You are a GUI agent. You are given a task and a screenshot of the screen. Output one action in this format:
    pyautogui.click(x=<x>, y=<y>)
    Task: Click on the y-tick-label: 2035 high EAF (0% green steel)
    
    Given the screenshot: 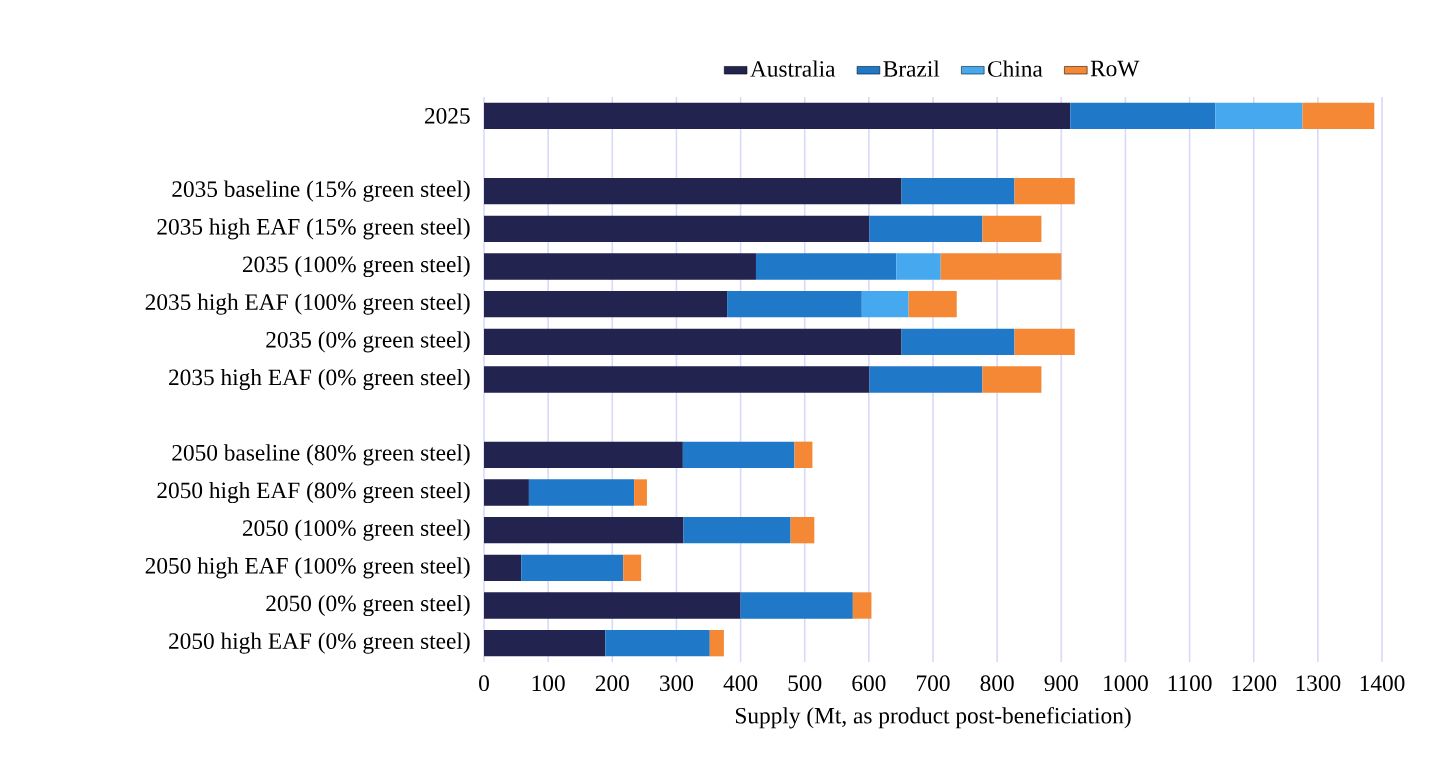 What is the action you would take?
    pyautogui.click(x=319, y=379)
    